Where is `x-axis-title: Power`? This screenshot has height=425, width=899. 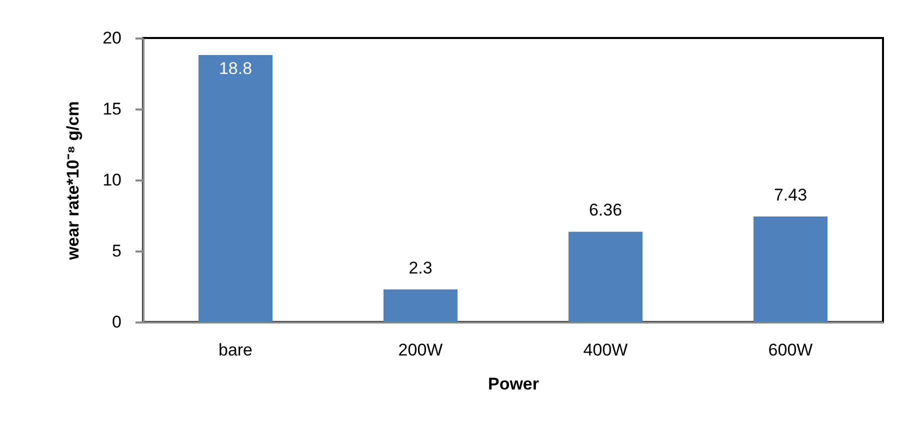
x-axis-title: Power is located at coordinates (514, 384).